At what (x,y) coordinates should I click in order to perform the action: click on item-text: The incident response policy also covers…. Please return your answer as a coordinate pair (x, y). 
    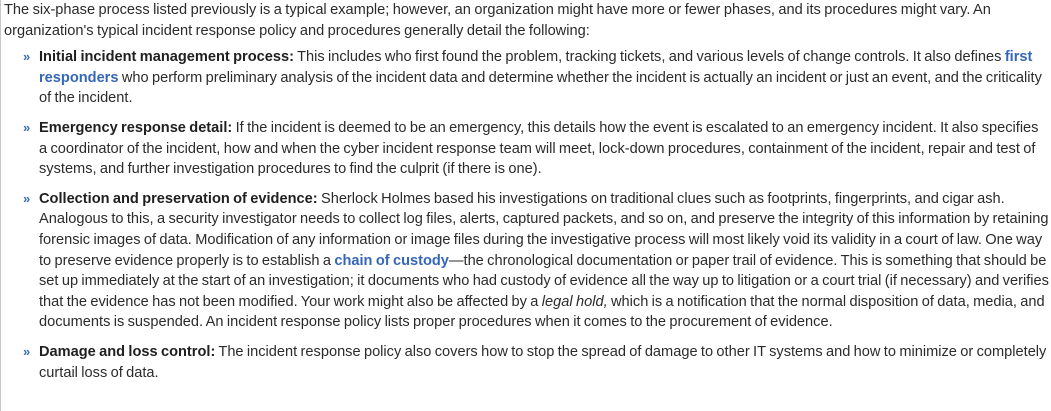
    Looking at the image, I should click on (543, 362).